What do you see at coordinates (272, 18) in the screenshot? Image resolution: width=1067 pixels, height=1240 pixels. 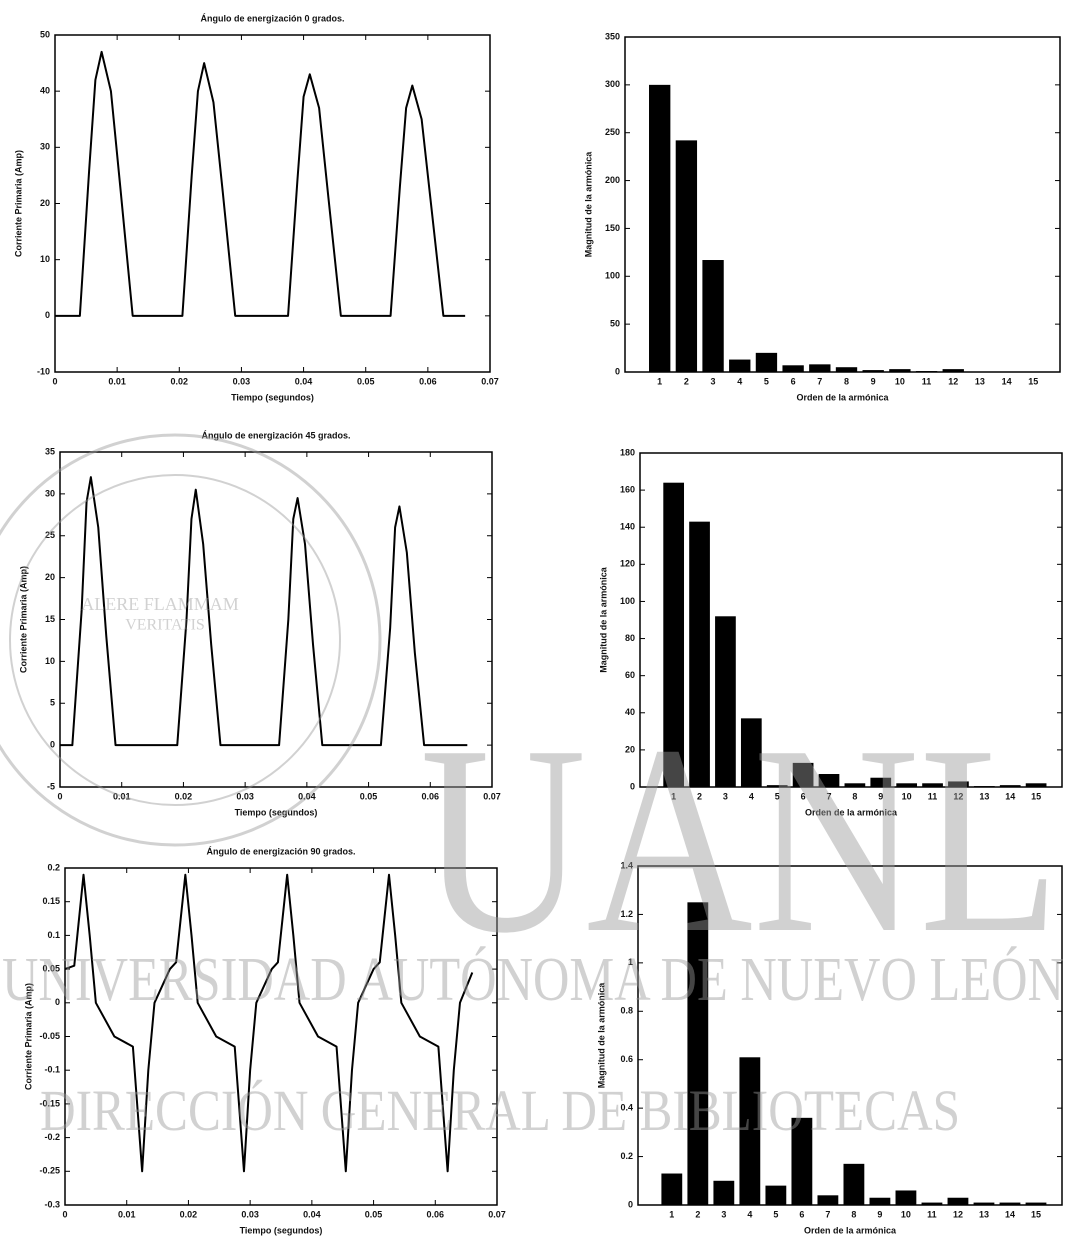 I see `chart-title: Ángulo de energización 0 grados.` at bounding box center [272, 18].